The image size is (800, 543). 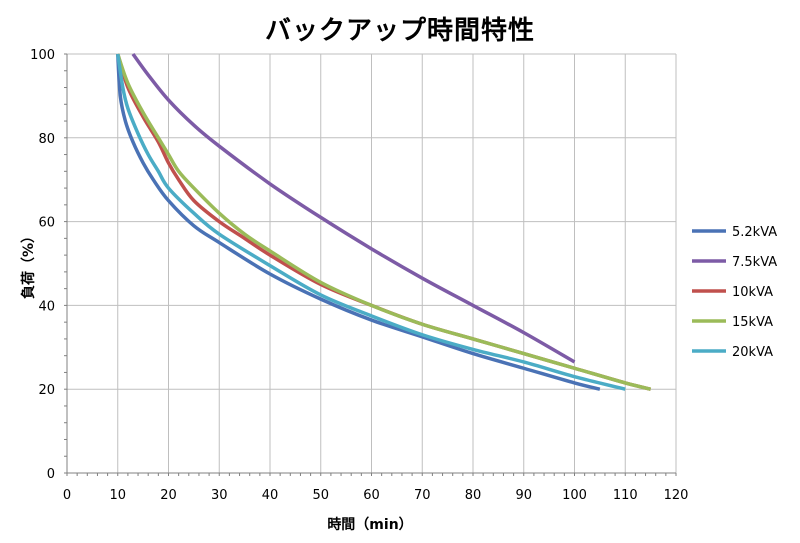 What do you see at coordinates (42, 55) in the screenshot?
I see `y-tick-label: 100` at bounding box center [42, 55].